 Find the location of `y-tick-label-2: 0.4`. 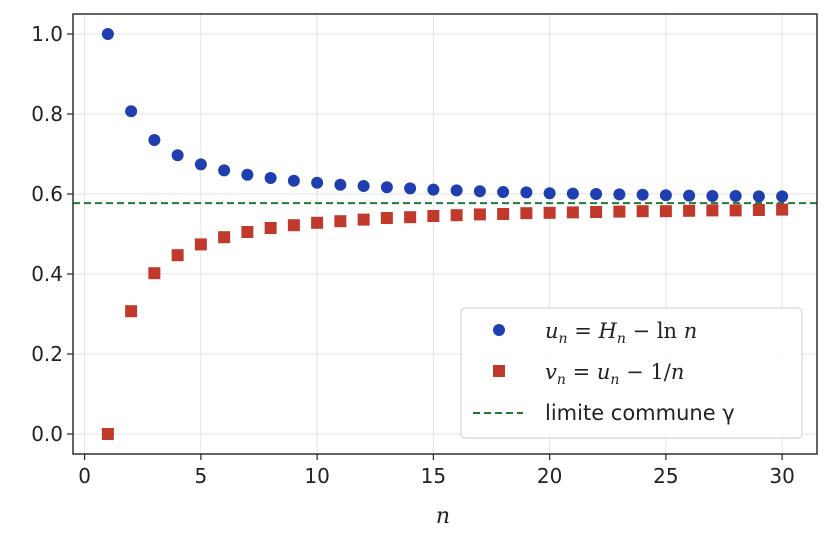

y-tick-label-2: 0.4 is located at coordinates (47, 274).